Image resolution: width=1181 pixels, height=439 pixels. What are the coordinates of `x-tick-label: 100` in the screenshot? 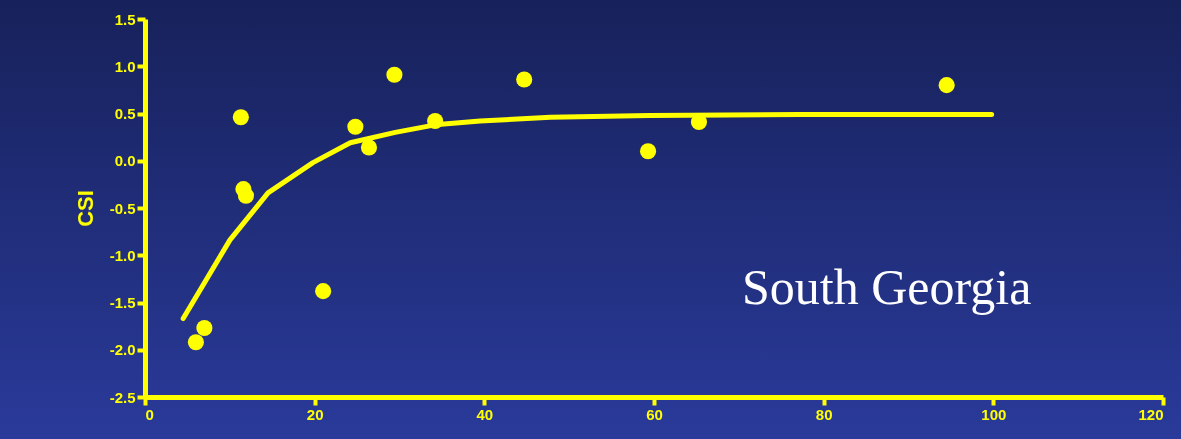 It's located at (994, 414).